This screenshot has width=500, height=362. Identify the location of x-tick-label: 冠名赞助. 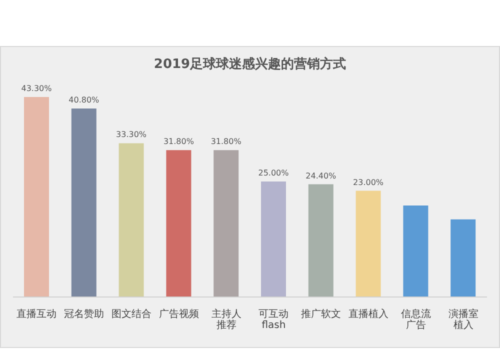
(84, 314).